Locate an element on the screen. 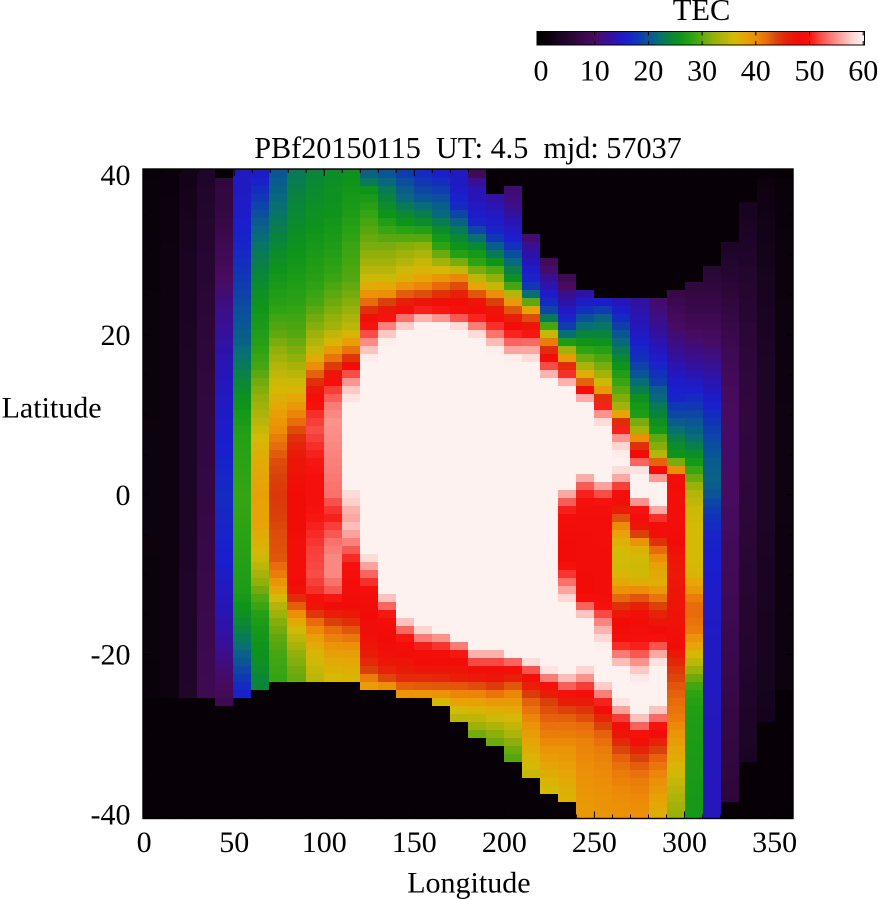 Image resolution: width=878 pixels, height=900 pixels. svg-text: 300 is located at coordinates (684, 842).